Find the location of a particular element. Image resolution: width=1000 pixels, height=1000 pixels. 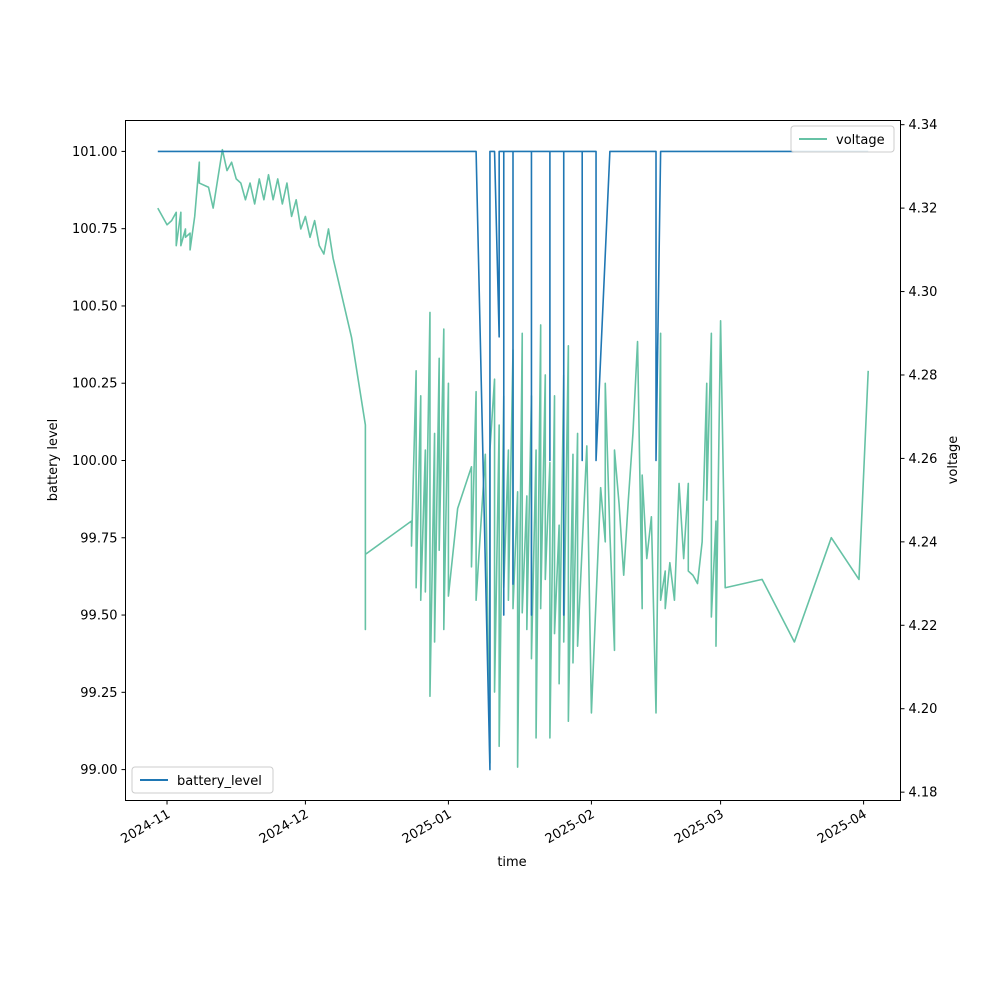

legend-voltage: voltage is located at coordinates (842, 139).